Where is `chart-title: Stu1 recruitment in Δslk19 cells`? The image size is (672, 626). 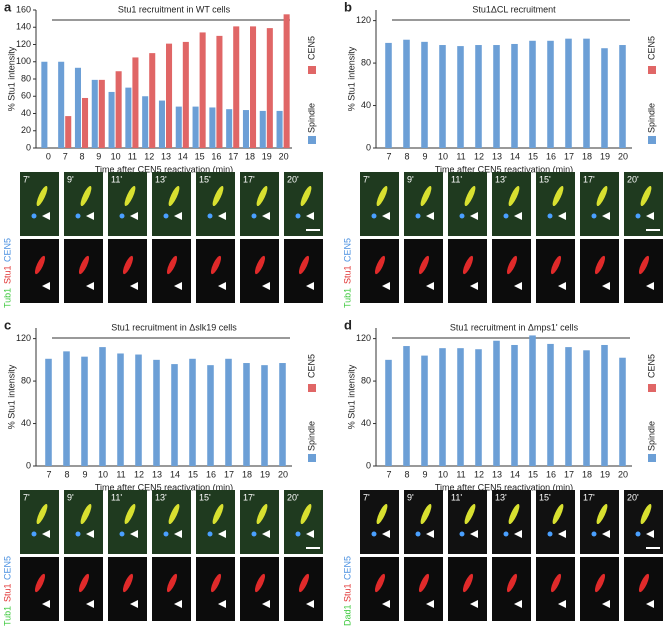
chart-title: Stu1 recruitment in Δslk19 cells is located at coordinates (174, 327).